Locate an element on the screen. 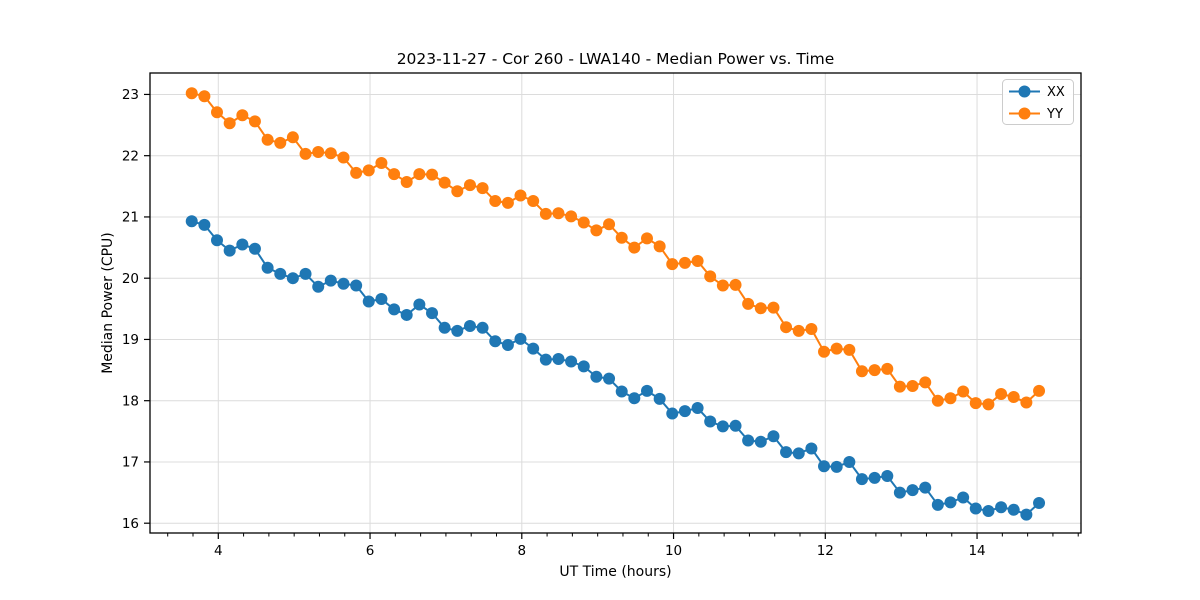 This screenshot has height=600, width=1200. x-tick-label: 14 is located at coordinates (976, 551).